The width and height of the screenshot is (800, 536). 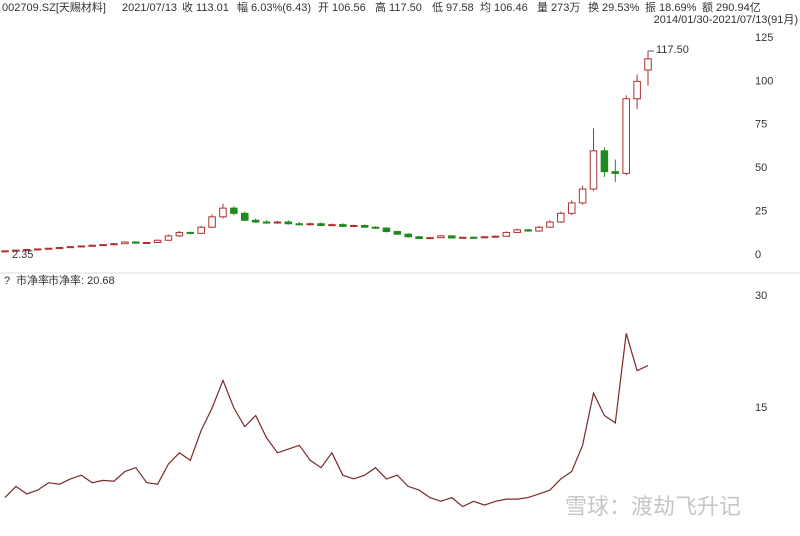 I want to click on high-label: 117.50, so click(x=672, y=50).